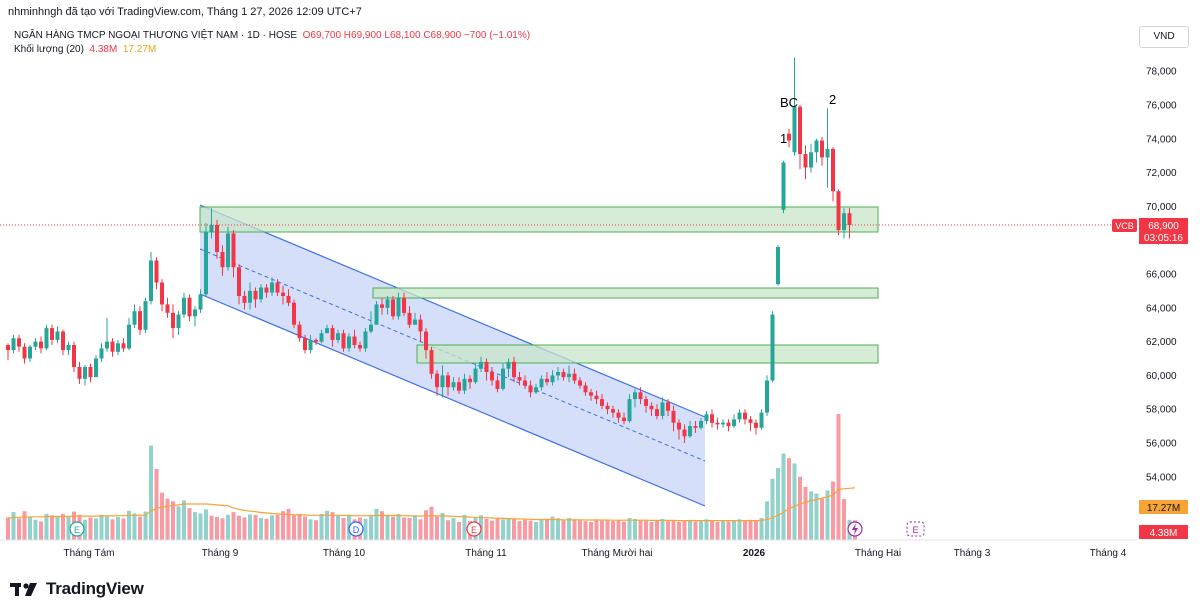  What do you see at coordinates (362, 35) in the screenshot?
I see `high-value: H69,900` at bounding box center [362, 35].